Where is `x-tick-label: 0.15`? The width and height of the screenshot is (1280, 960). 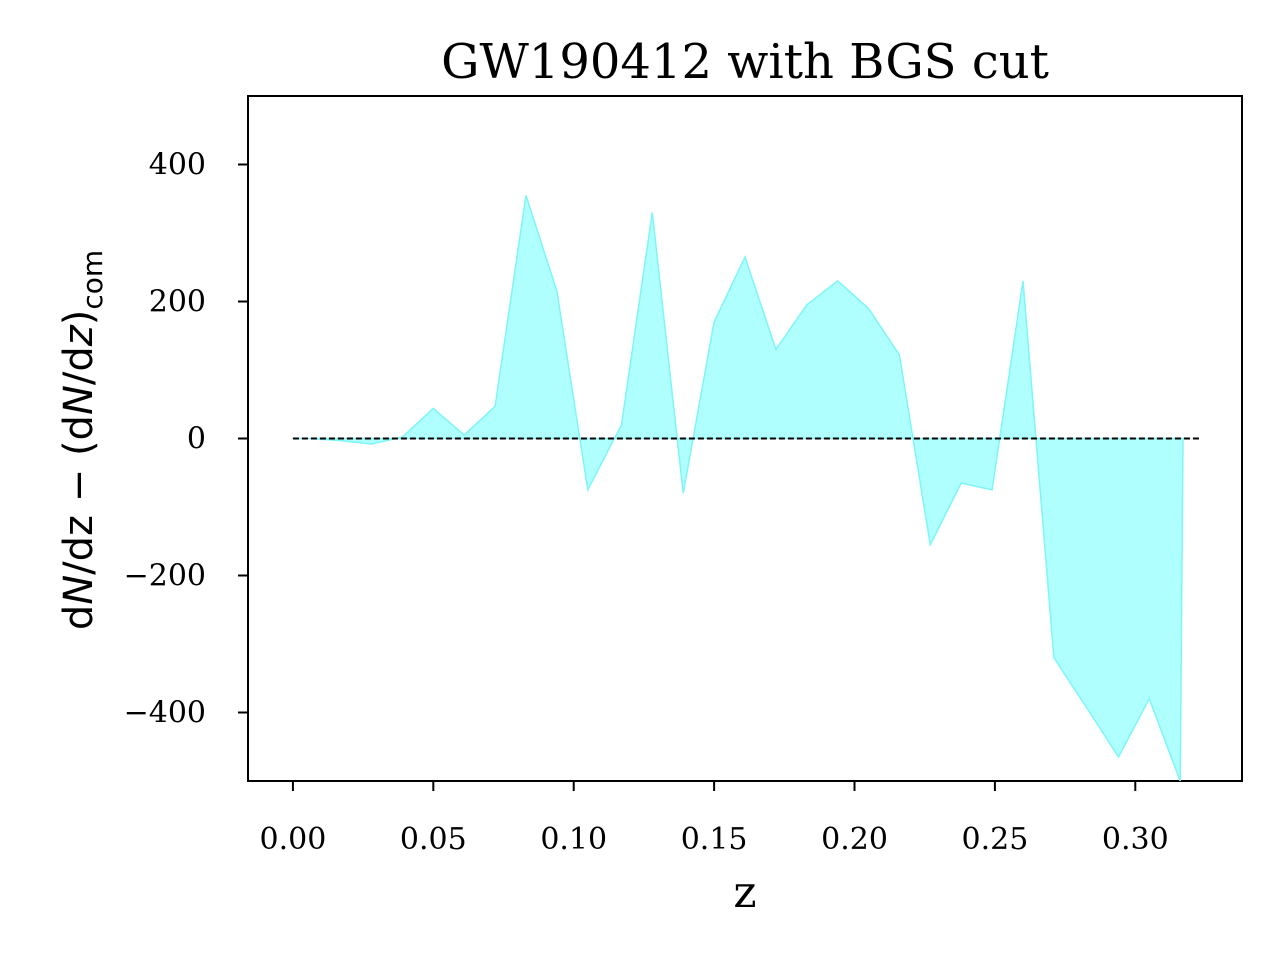
x-tick-label: 0.15 is located at coordinates (714, 839).